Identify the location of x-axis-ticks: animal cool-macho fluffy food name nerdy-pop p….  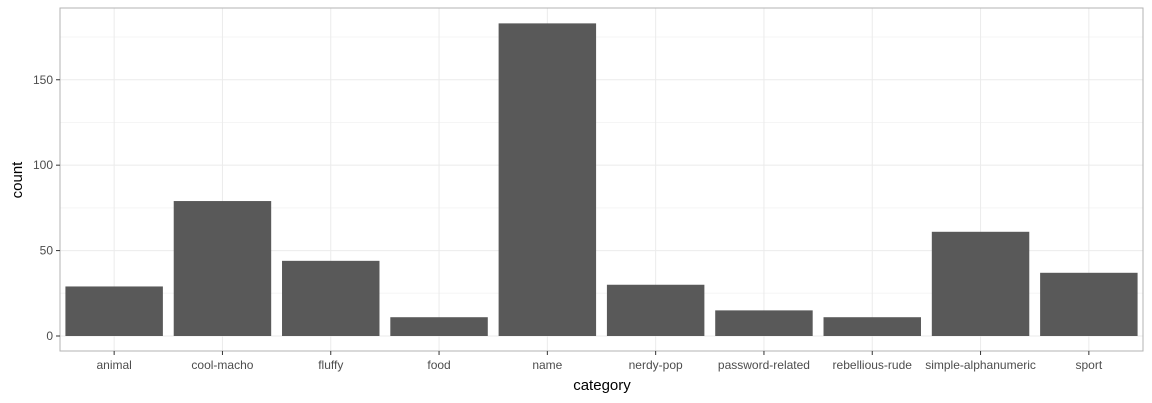
(599, 361).